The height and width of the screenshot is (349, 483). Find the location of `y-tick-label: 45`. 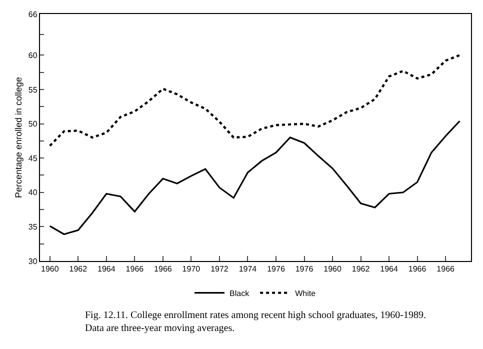

y-tick-label: 45 is located at coordinates (33, 158).